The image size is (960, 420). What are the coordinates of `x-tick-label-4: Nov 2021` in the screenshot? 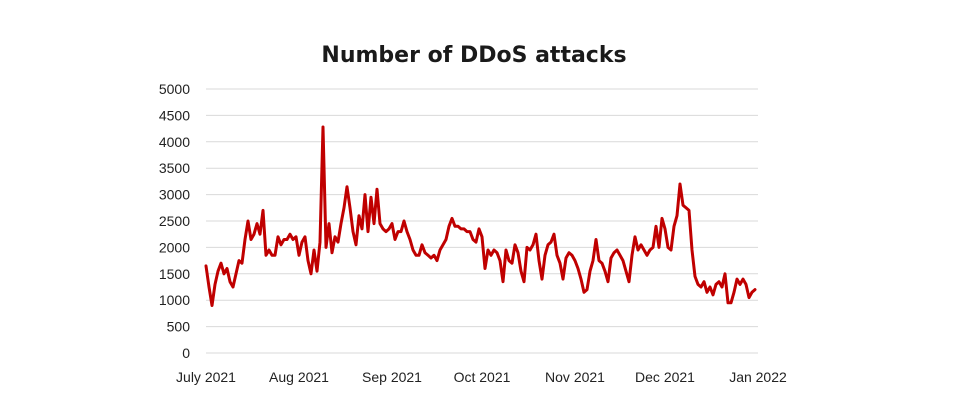 It's located at (575, 377).